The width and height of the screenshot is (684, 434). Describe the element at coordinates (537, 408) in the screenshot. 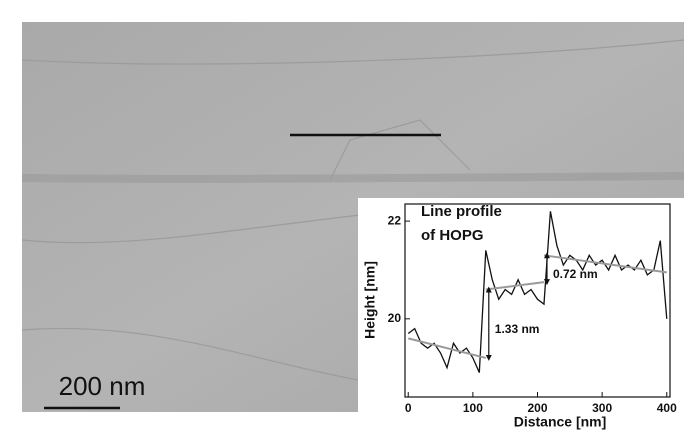

I see `x-tick-label: 200` at that location.